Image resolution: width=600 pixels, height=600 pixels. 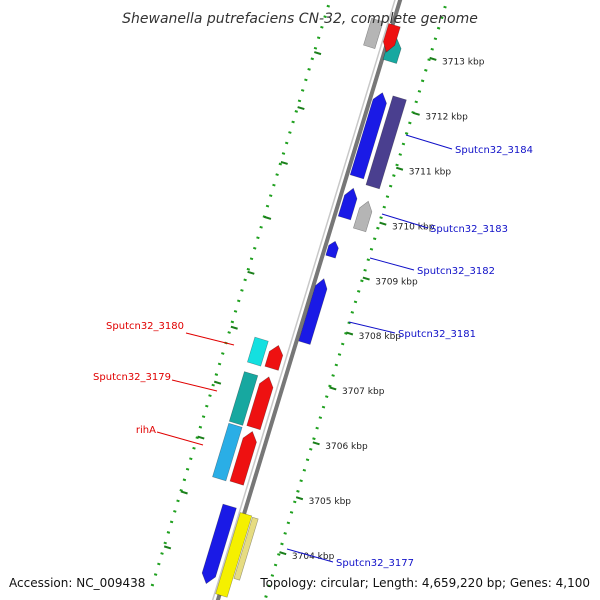 What do you see at coordinates (413, 227) in the screenshot?
I see `tick-label: 3710 kbp` at bounding box center [413, 227].